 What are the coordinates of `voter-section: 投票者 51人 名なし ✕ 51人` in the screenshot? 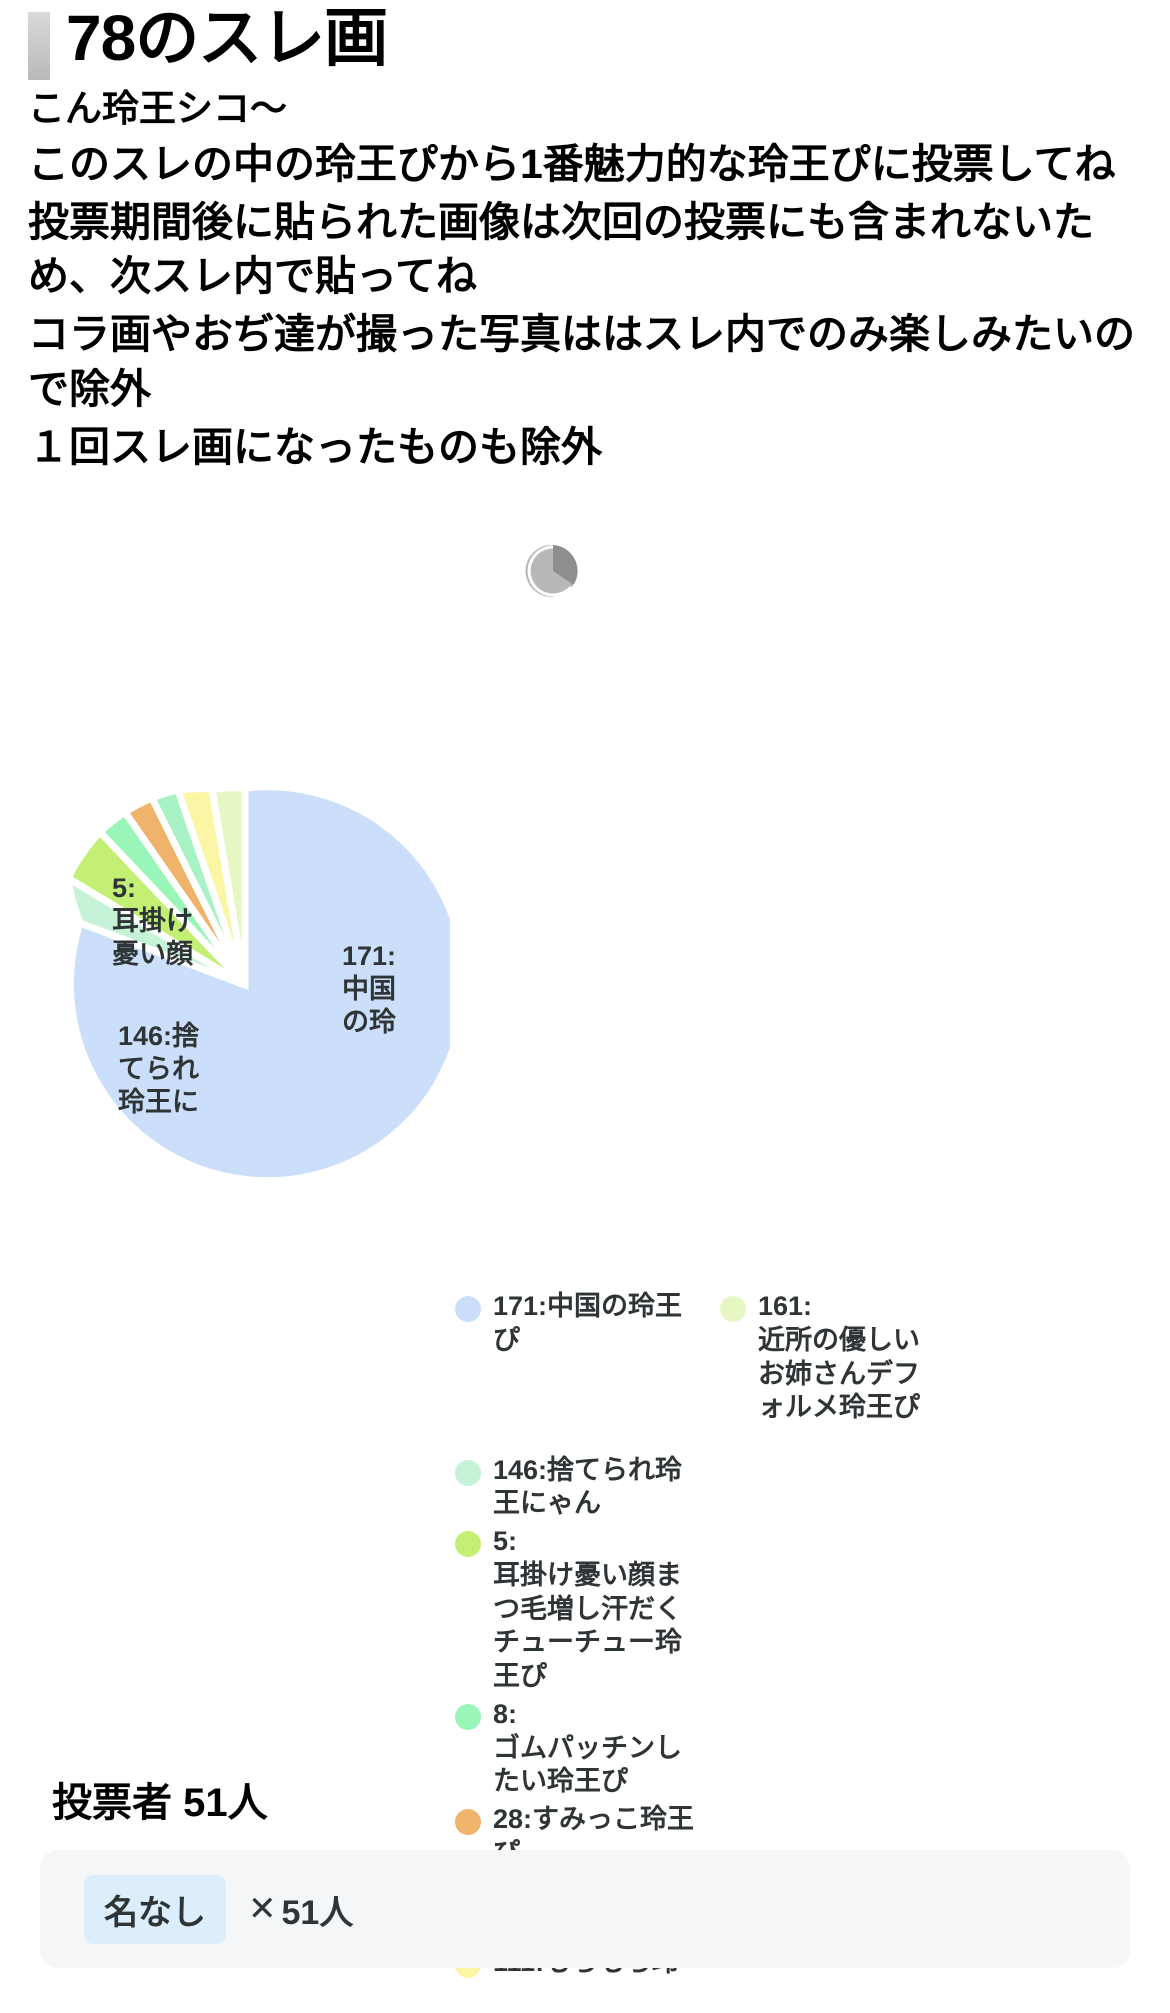 It's located at (585, 1869).